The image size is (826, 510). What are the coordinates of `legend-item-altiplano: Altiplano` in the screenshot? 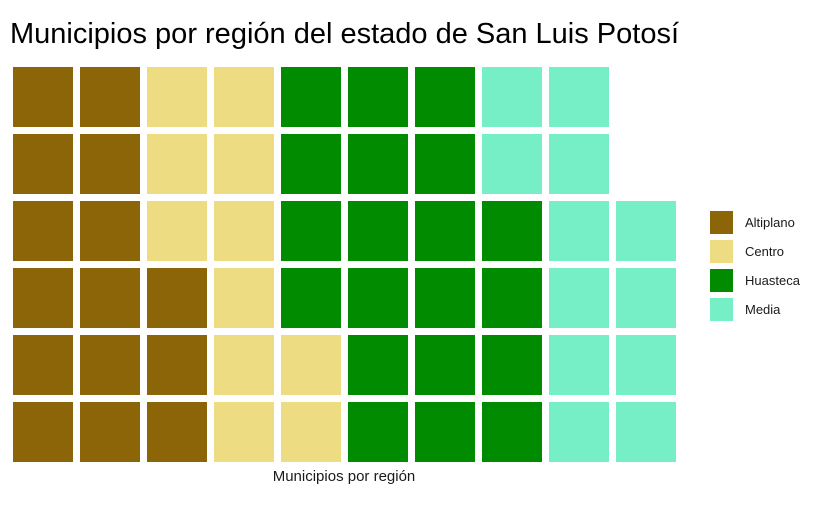 It's located at (755, 222).